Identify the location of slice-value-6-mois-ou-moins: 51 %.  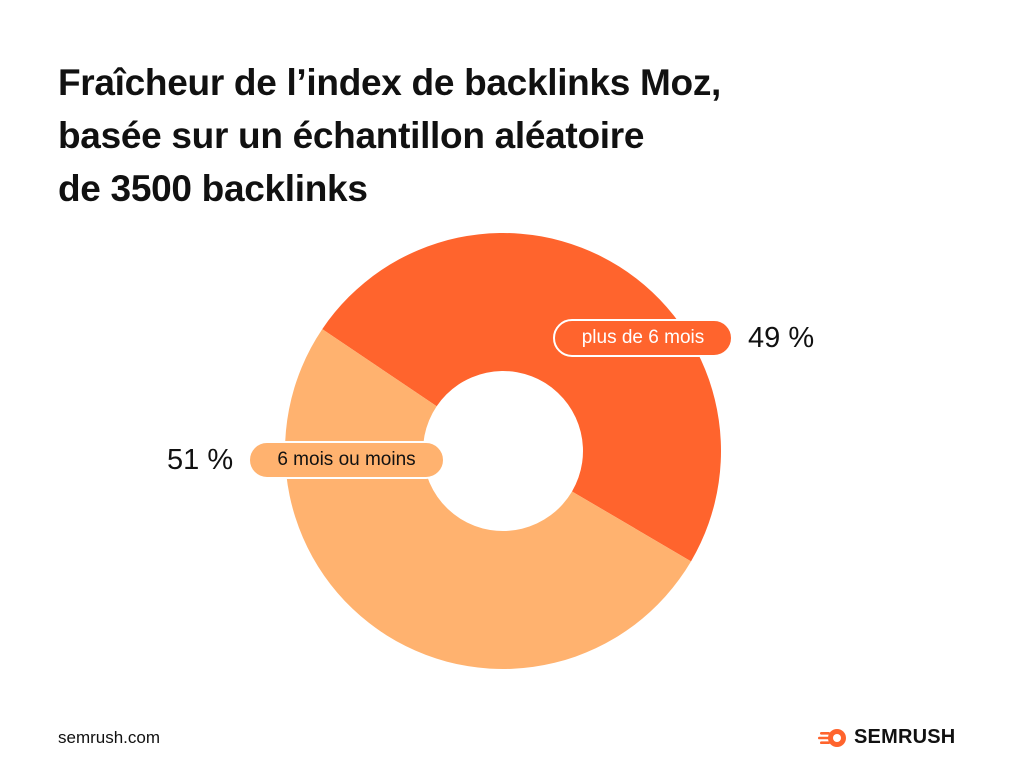
(200, 460).